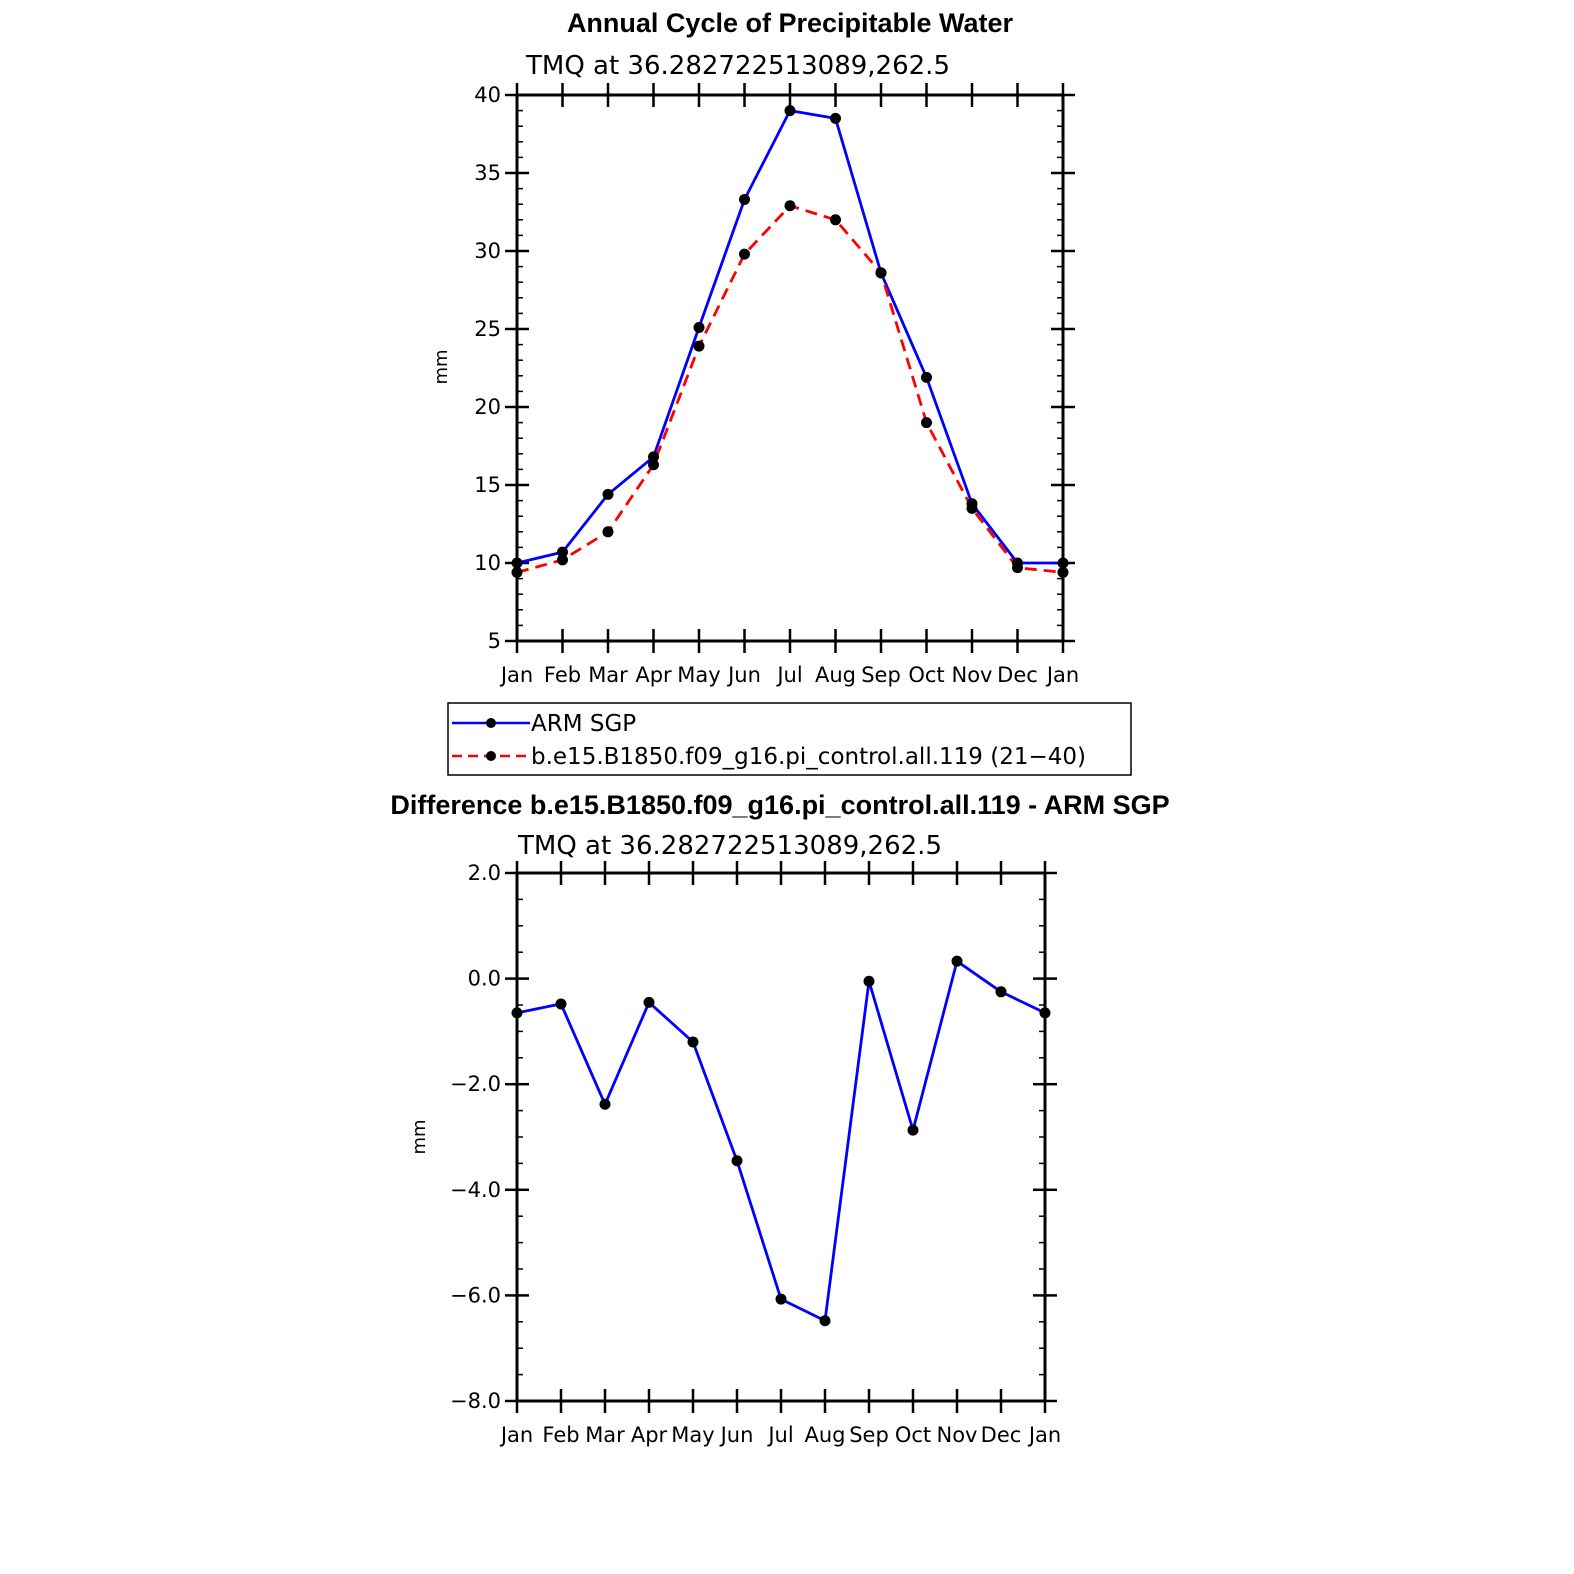 Image resolution: width=1574 pixels, height=1574 pixels. Describe the element at coordinates (869, 1435) in the screenshot. I see `c2-xtick-label: Sep` at that location.